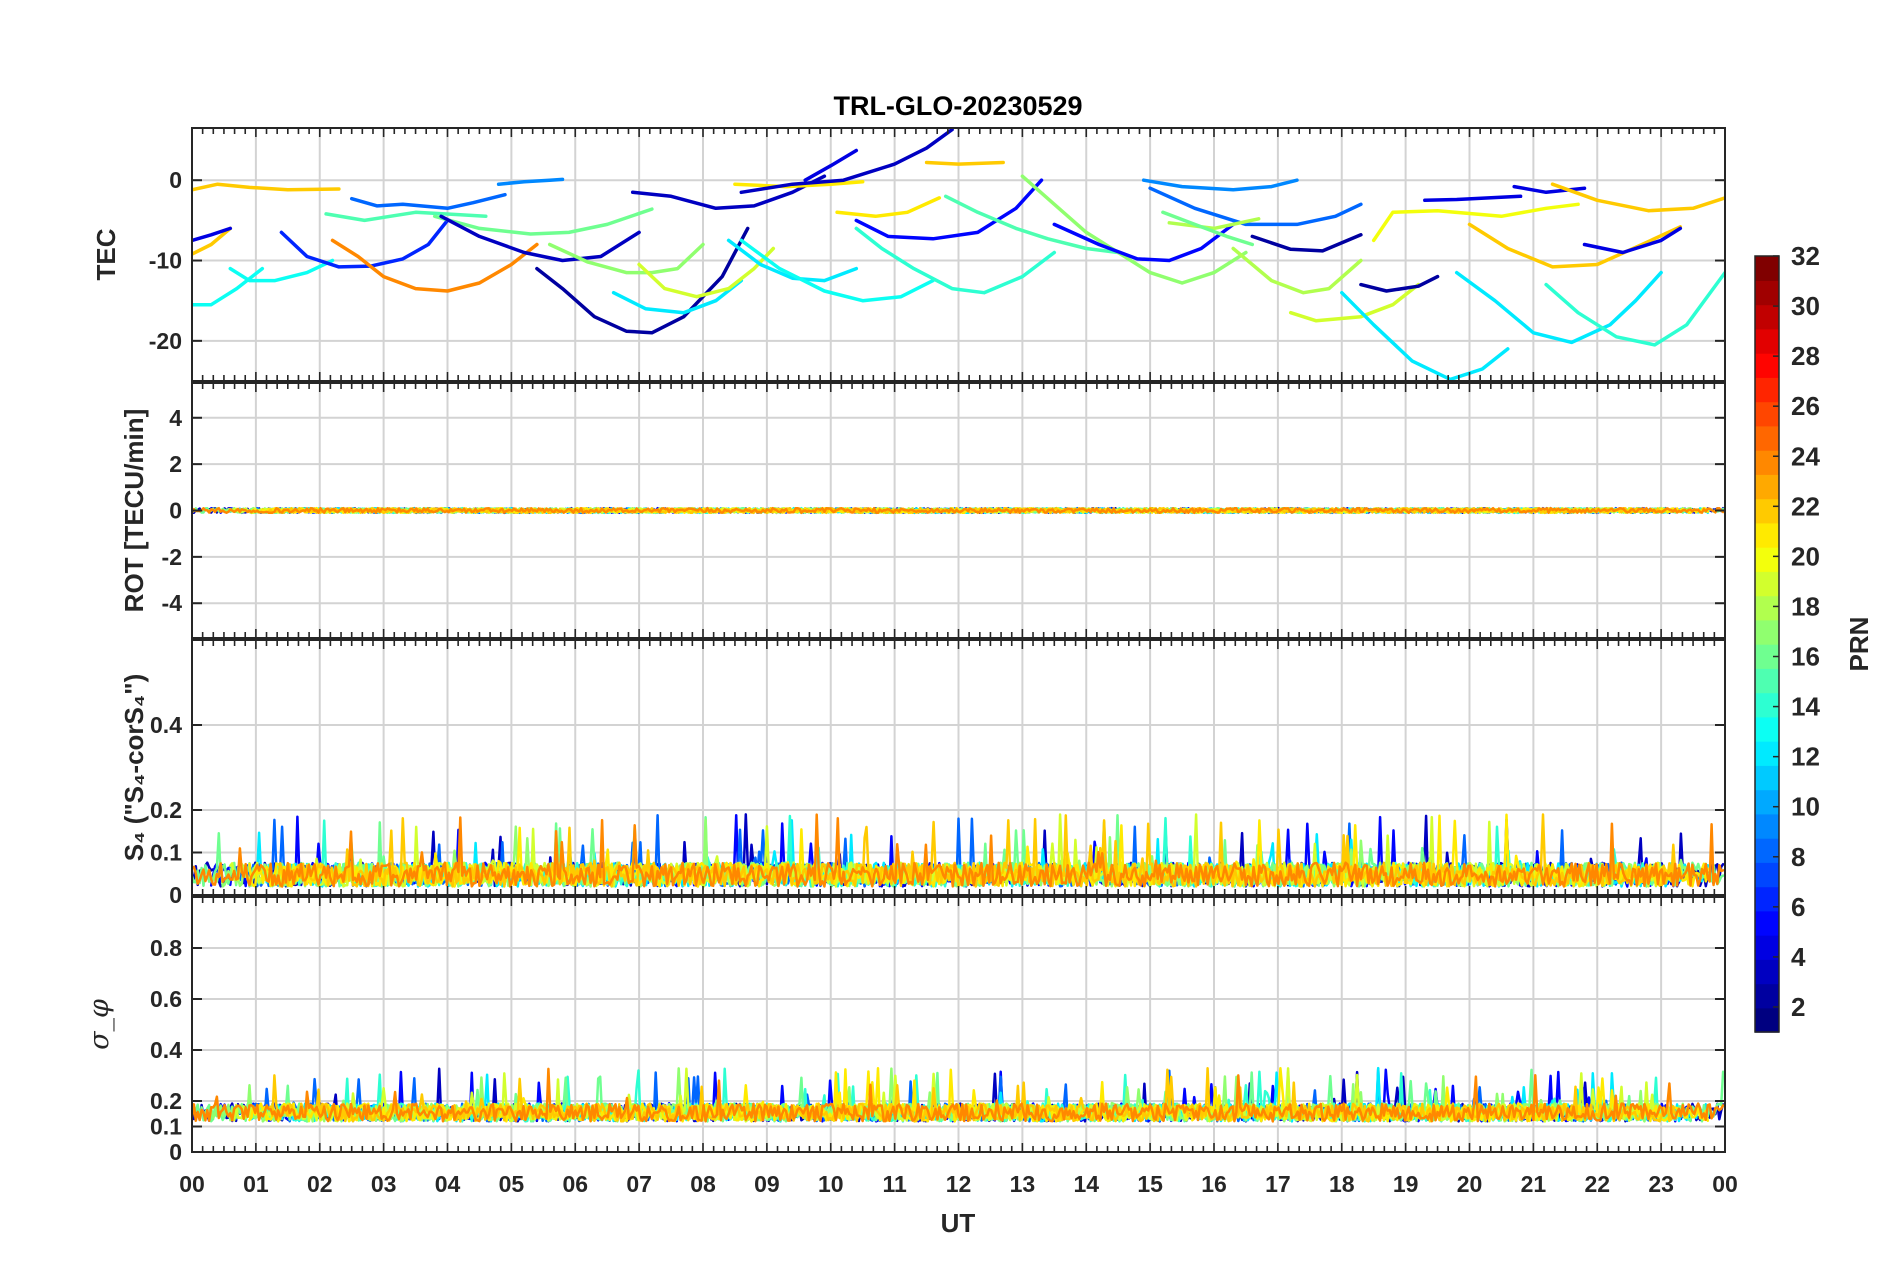 This screenshot has height=1272, width=1902. What do you see at coordinates (1470, 1184) in the screenshot?
I see `x-tick-label: 20` at bounding box center [1470, 1184].